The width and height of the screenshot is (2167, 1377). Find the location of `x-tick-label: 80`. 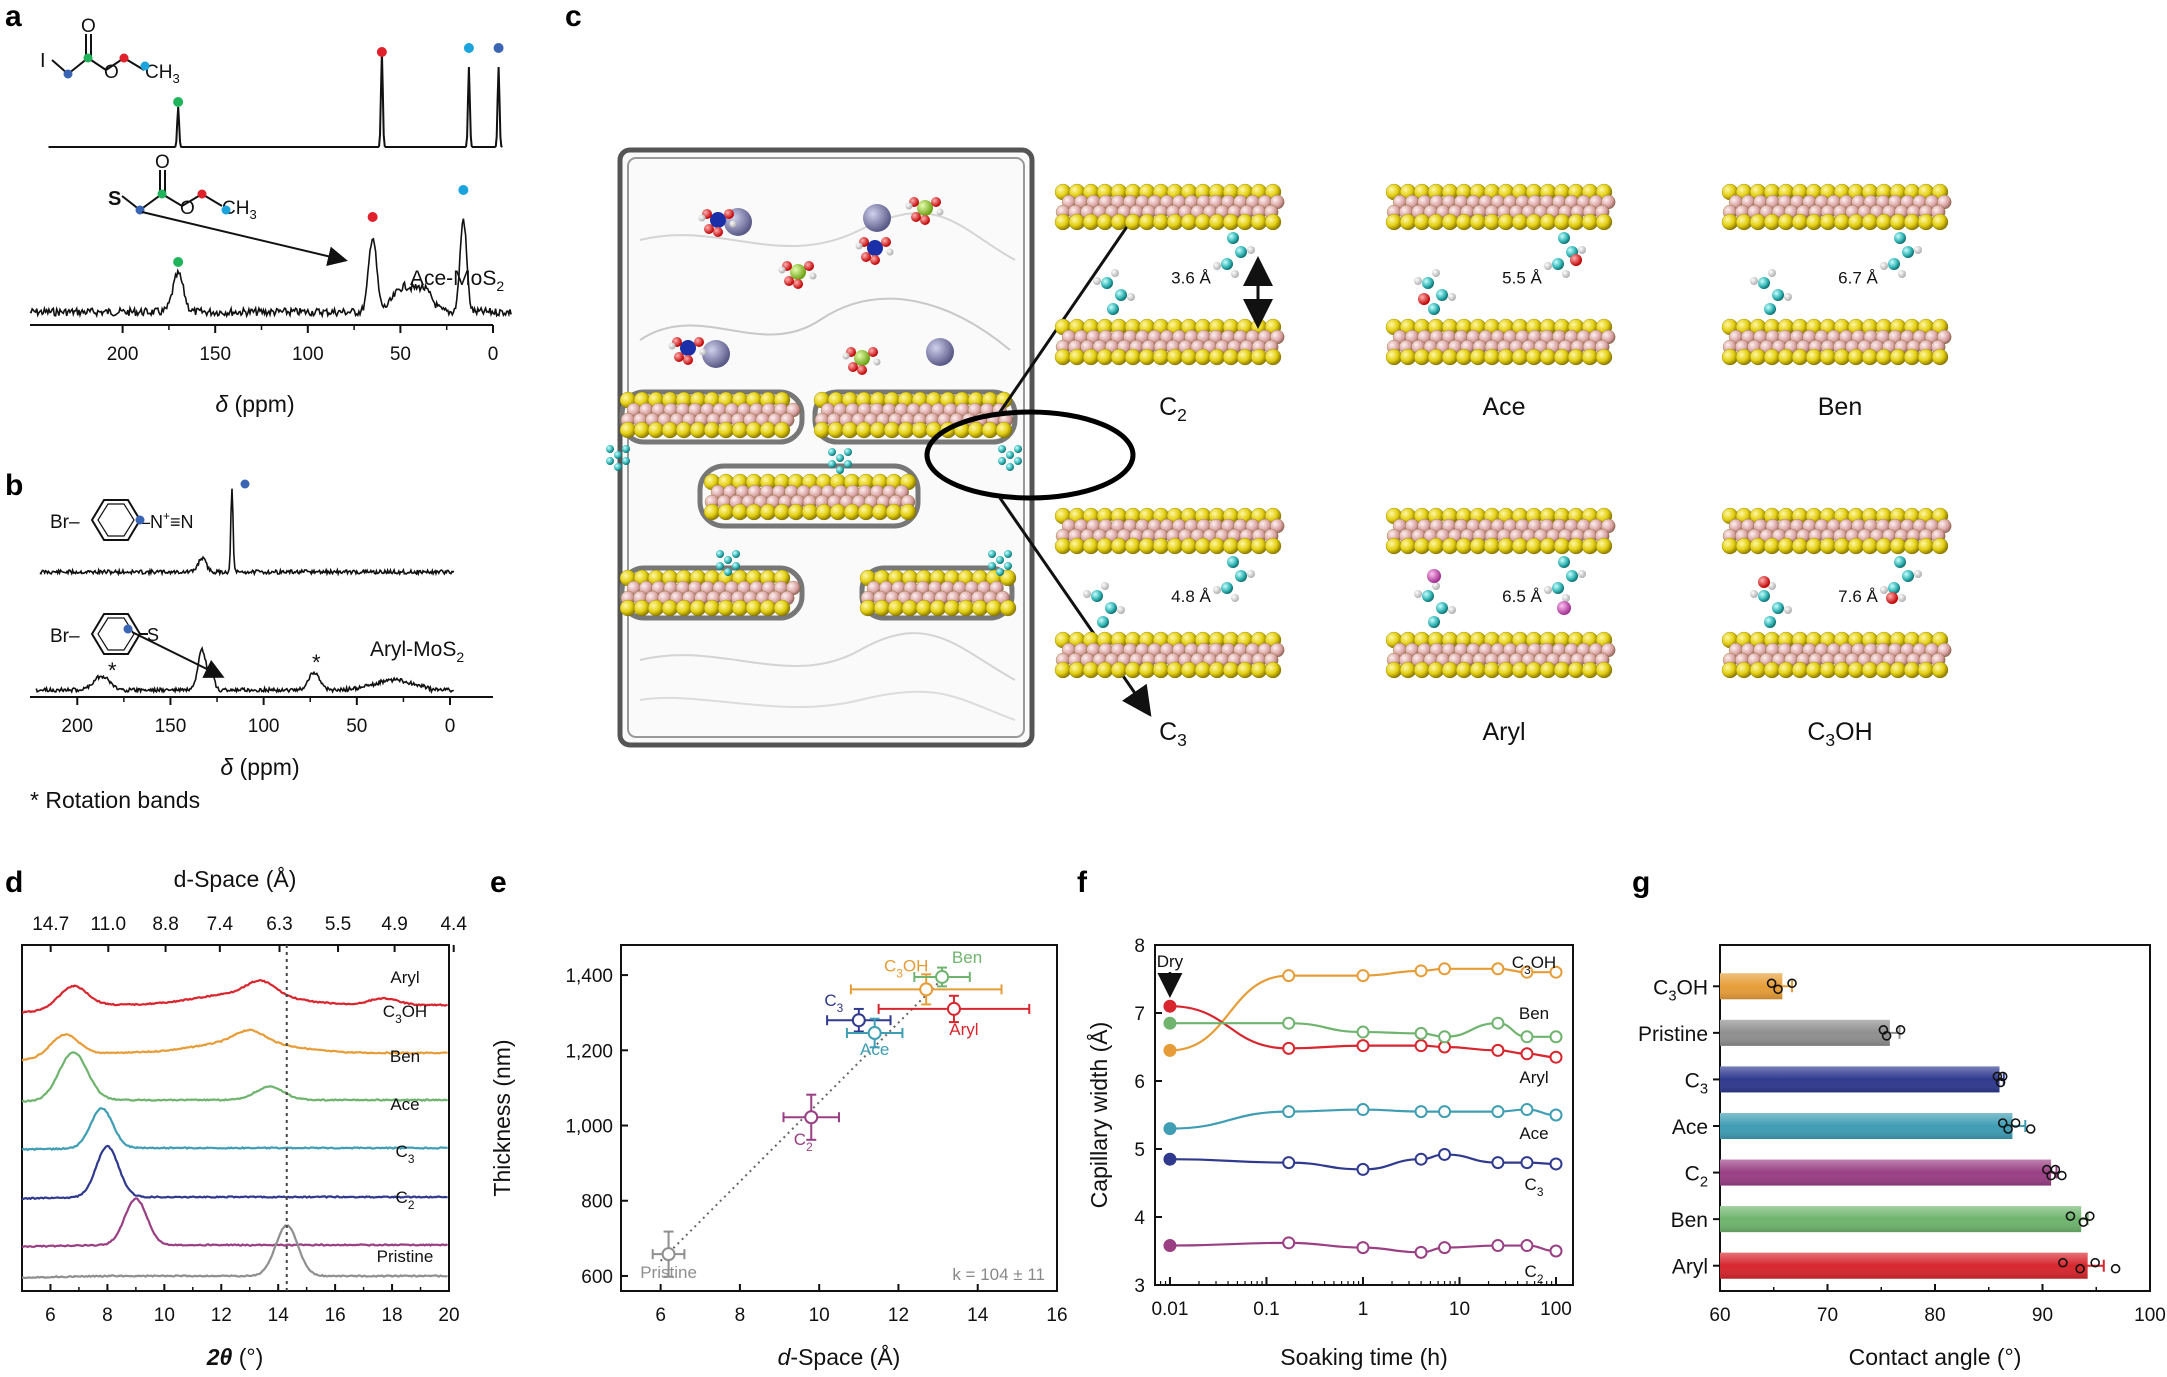

x-tick-label: 80 is located at coordinates (1934, 1315).